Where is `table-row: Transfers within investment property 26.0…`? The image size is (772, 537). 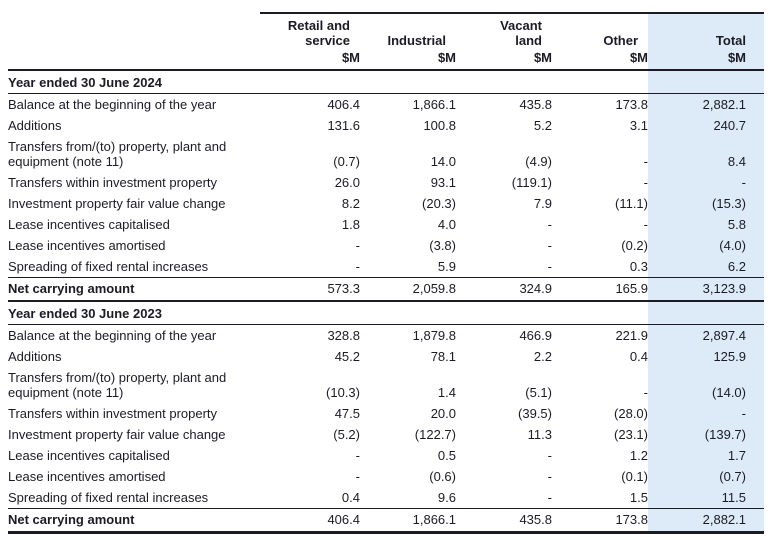
table-row: Transfers within investment property 26.0… is located at coordinates (386, 182).